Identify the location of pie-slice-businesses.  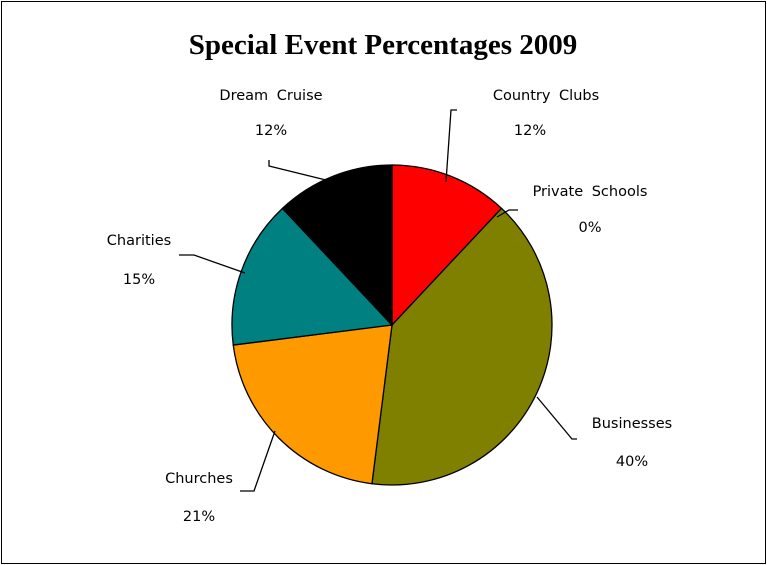
(462, 346).